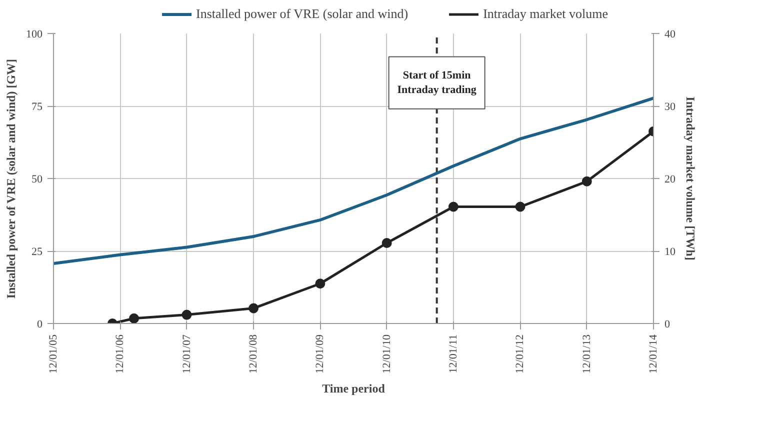  What do you see at coordinates (545, 14) in the screenshot?
I see `legend-label: Intraday market volume` at bounding box center [545, 14].